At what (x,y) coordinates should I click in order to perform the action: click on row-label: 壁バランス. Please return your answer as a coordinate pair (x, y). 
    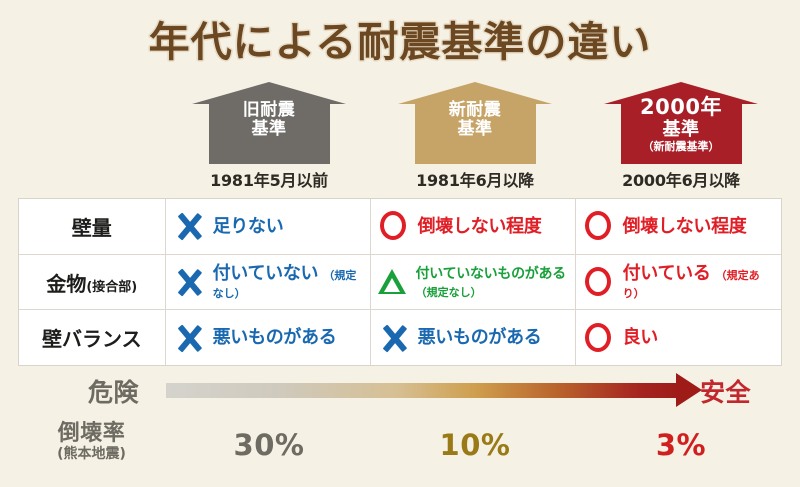
    Looking at the image, I should click on (92, 337).